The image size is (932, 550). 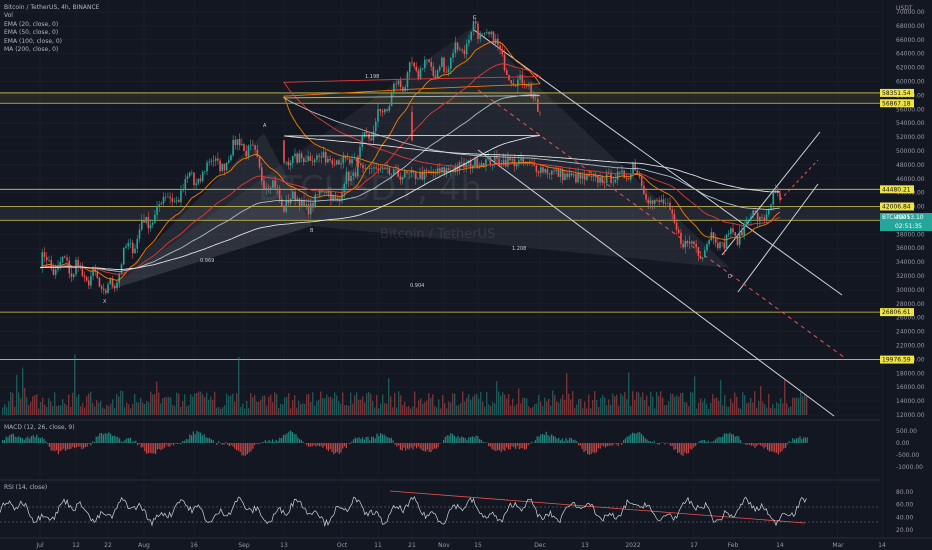 What do you see at coordinates (378, 545) in the screenshot?
I see `time-tick-label: 11` at bounding box center [378, 545].